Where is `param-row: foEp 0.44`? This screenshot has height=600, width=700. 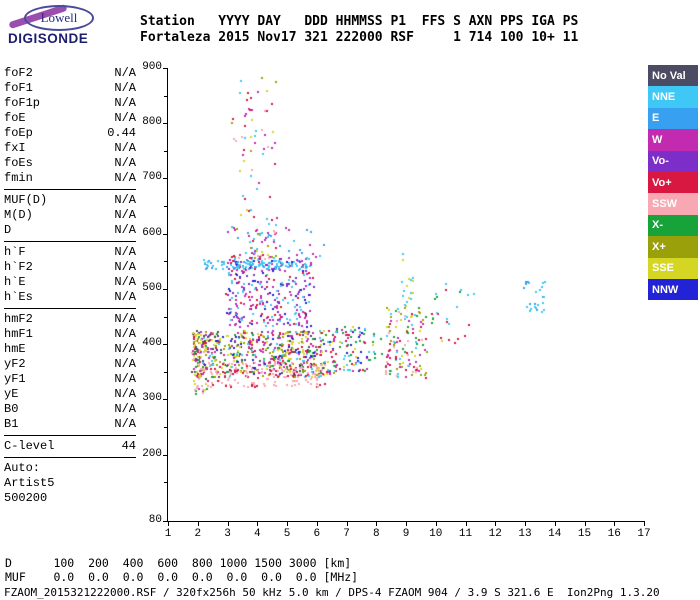
param-row: foEp 0.44 is located at coordinates (70, 133).